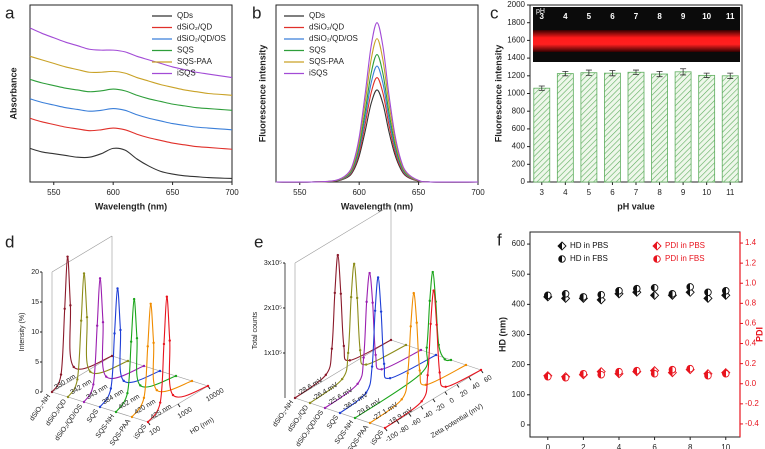 The width and height of the screenshot is (765, 449). I want to click on y-tick-label: 1x10⁵, so click(273, 353).